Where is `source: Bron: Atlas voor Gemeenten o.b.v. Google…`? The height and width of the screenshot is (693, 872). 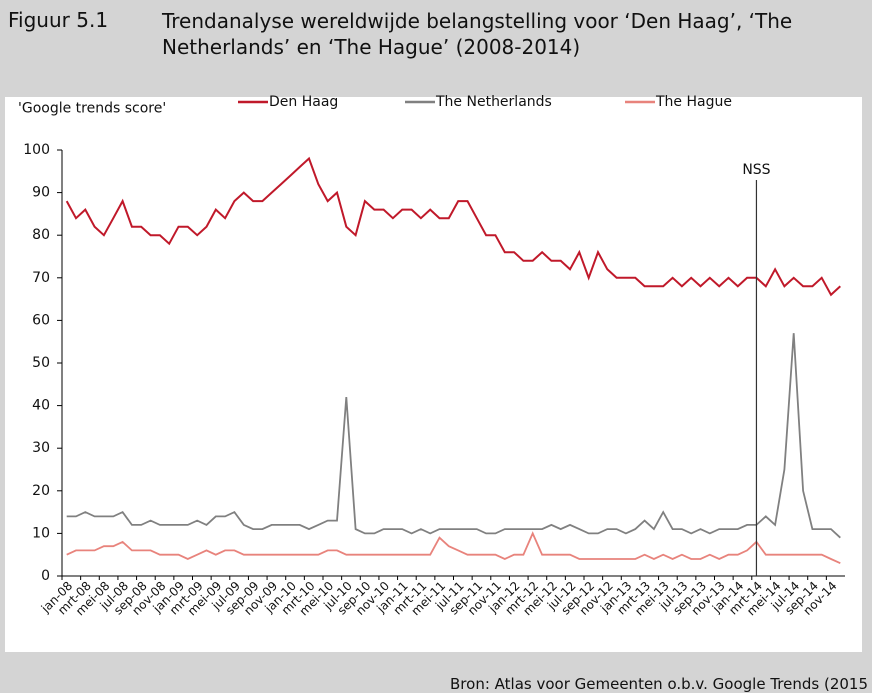
source: Bron: Atlas voor Gemeenten o.b.v. Google… is located at coordinates (659, 684).